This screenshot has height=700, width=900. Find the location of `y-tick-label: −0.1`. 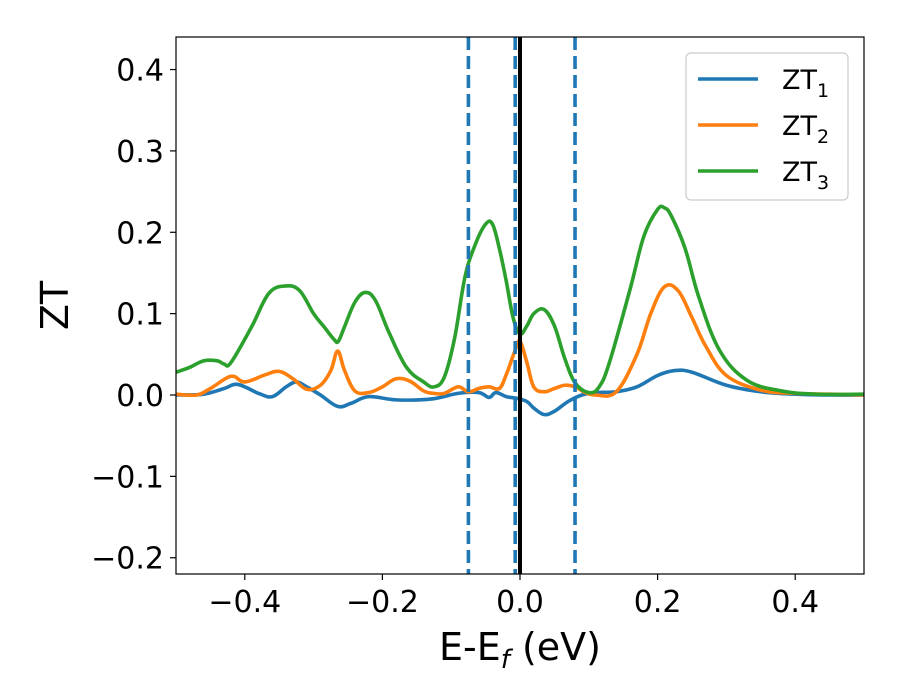

y-tick-label: −0.1 is located at coordinates (127, 477).